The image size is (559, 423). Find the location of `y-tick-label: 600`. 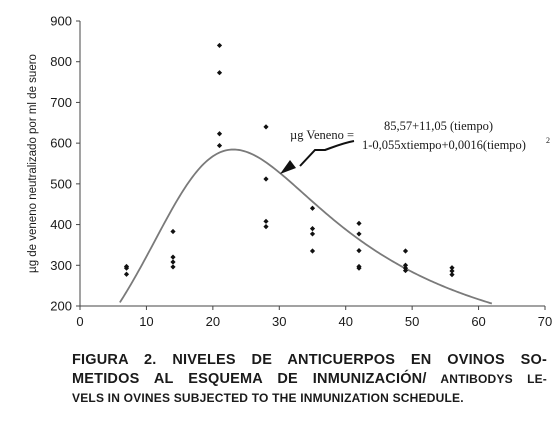

y-tick-label: 600 is located at coordinates (61, 143).